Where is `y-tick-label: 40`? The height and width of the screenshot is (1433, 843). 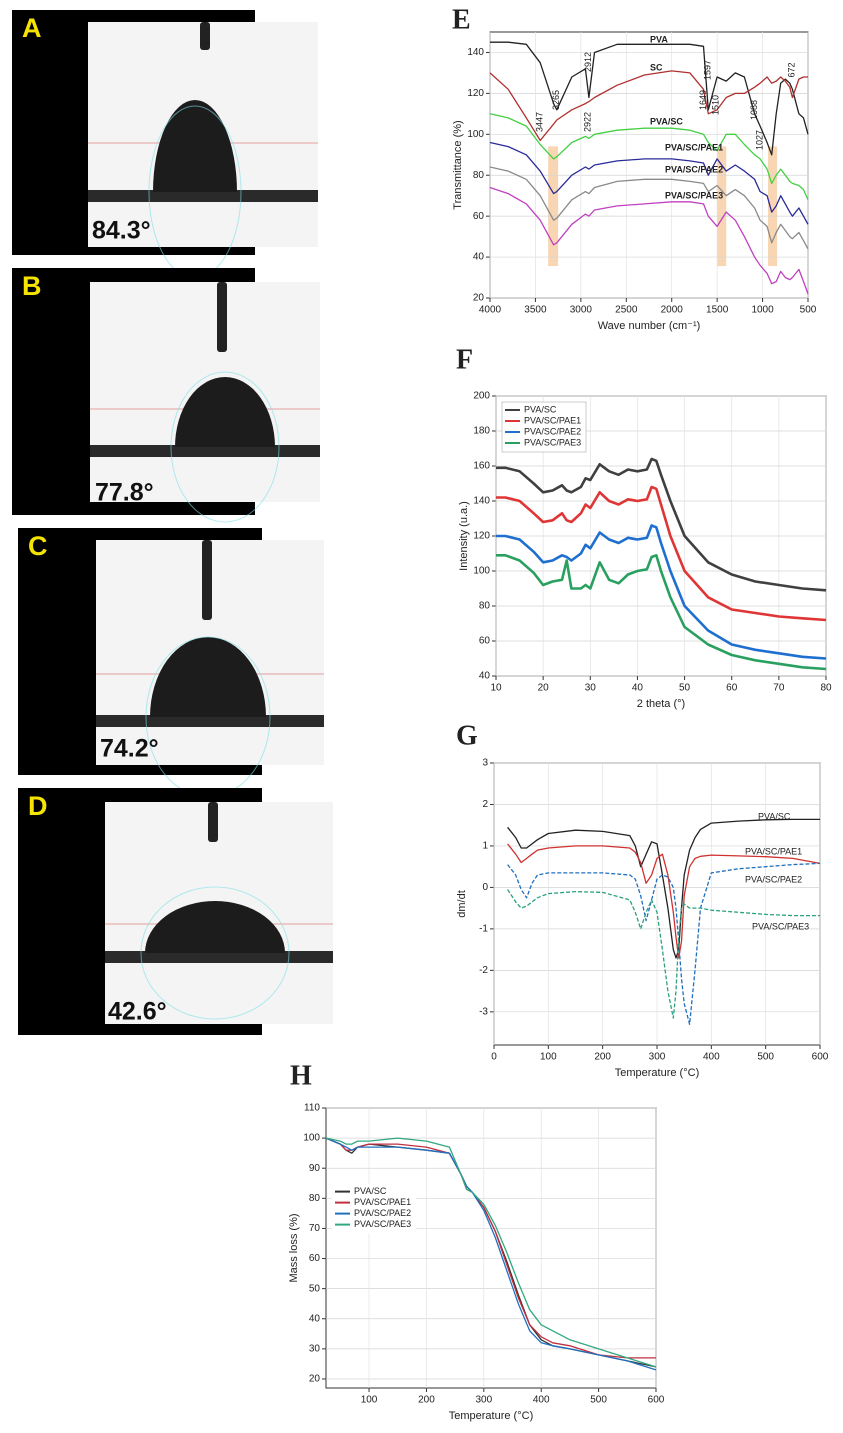
y-tick-label: 40 is located at coordinates (315, 1318).